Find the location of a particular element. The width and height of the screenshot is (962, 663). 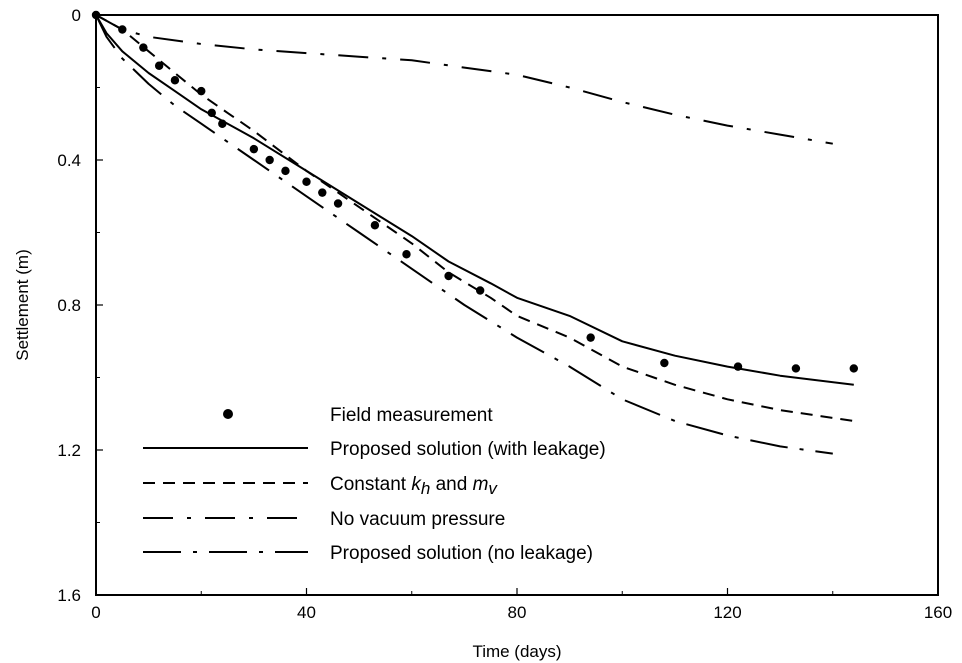

x-tick-label: 80 is located at coordinates (517, 612).